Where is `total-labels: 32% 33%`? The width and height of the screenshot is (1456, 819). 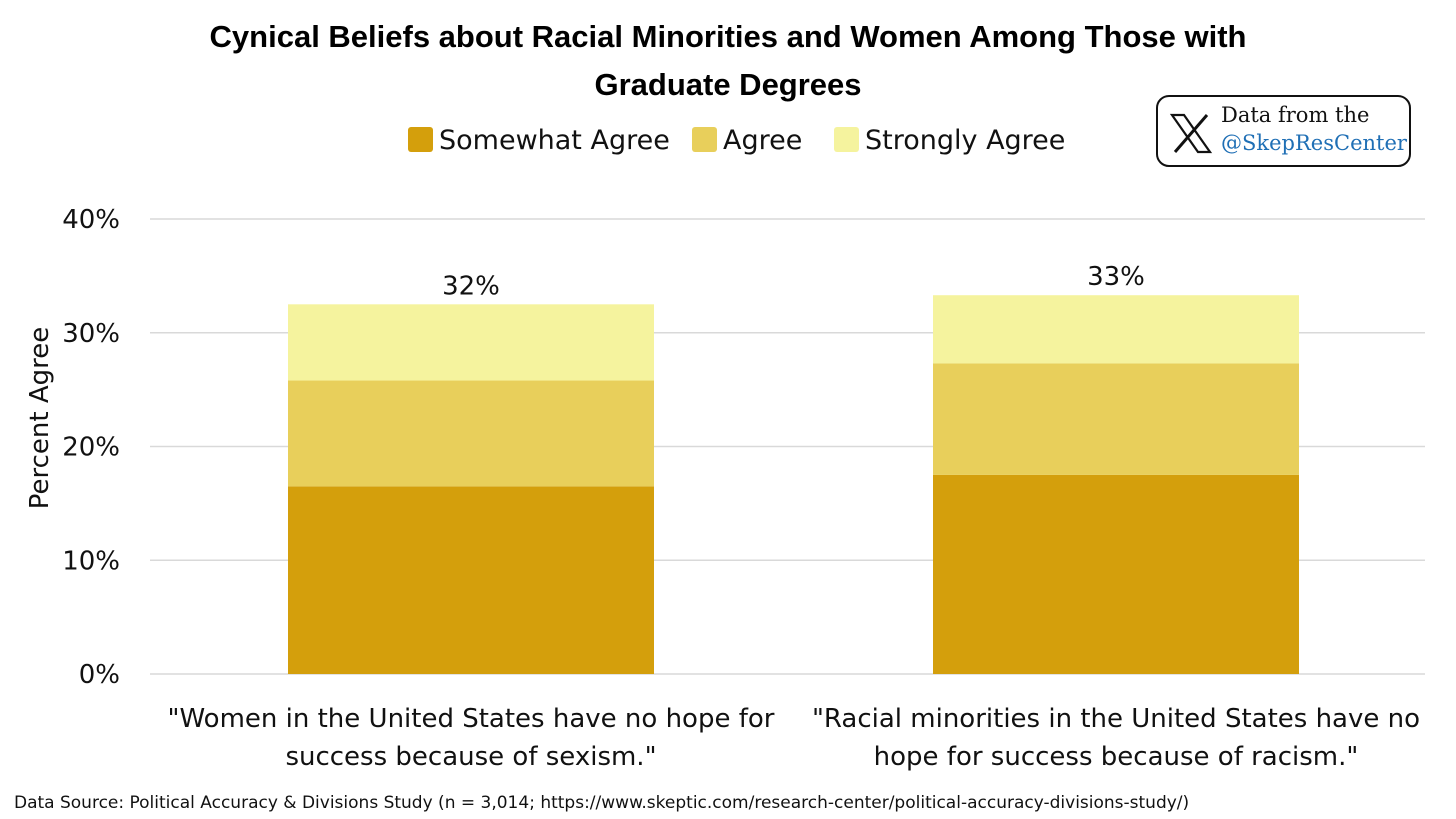 total-labels: 32% 33% is located at coordinates (793, 281).